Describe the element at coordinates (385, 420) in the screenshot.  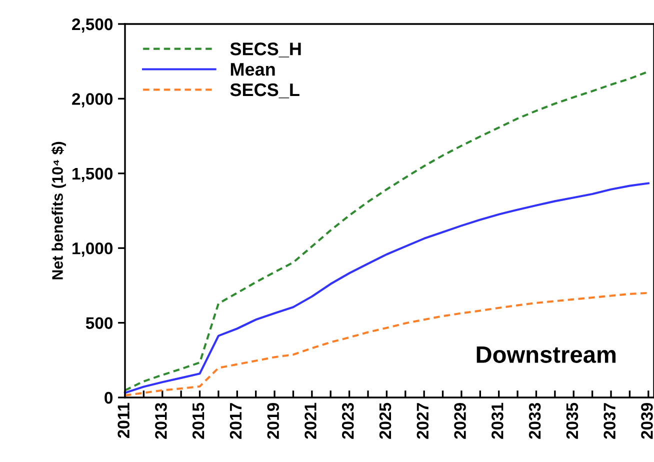
I see `x-tick-label: 2025` at that location.